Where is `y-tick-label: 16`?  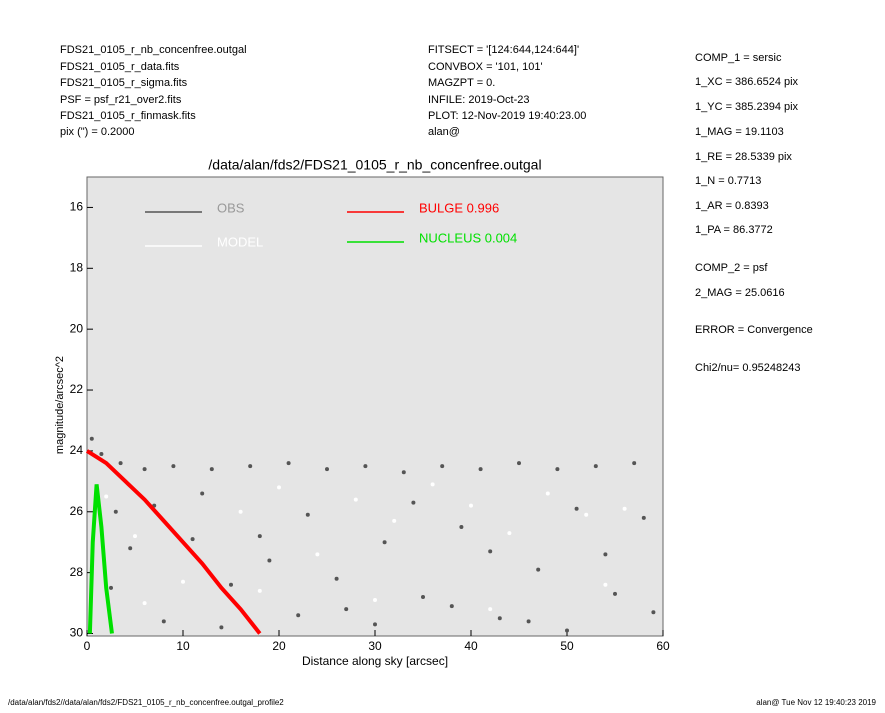
y-tick-label: 16 is located at coordinates (77, 207).